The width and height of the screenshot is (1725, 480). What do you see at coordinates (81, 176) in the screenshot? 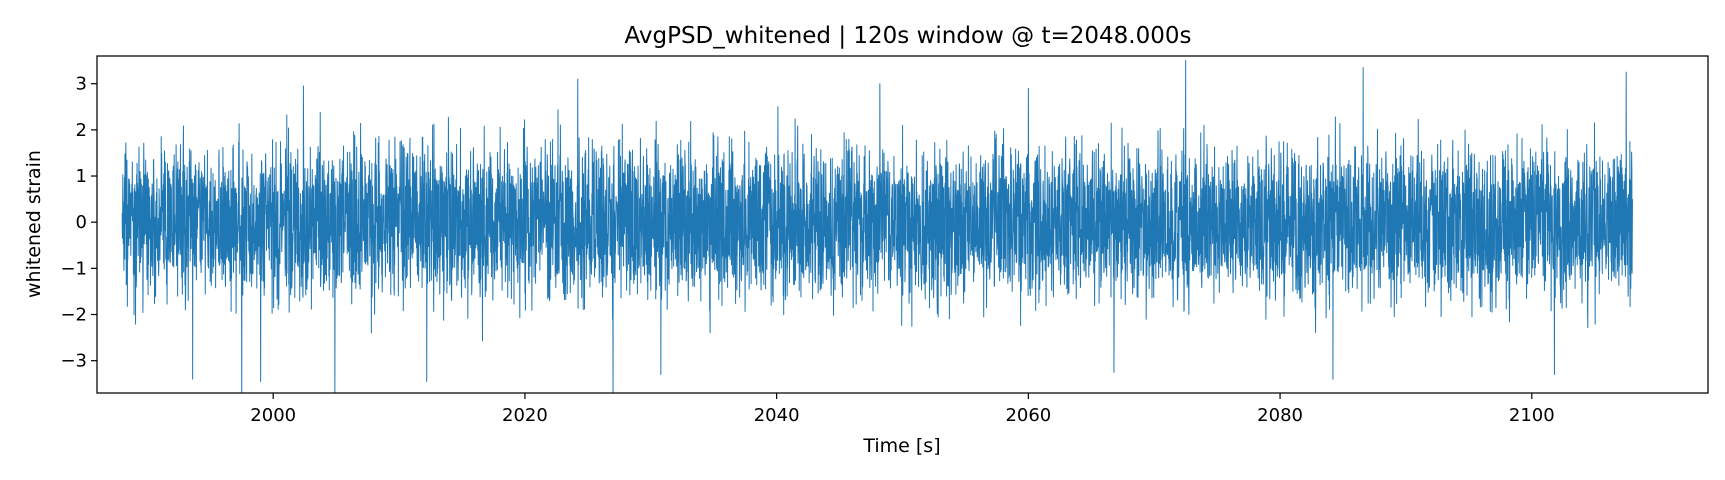
I see `y-tick-label: 1` at bounding box center [81, 176].